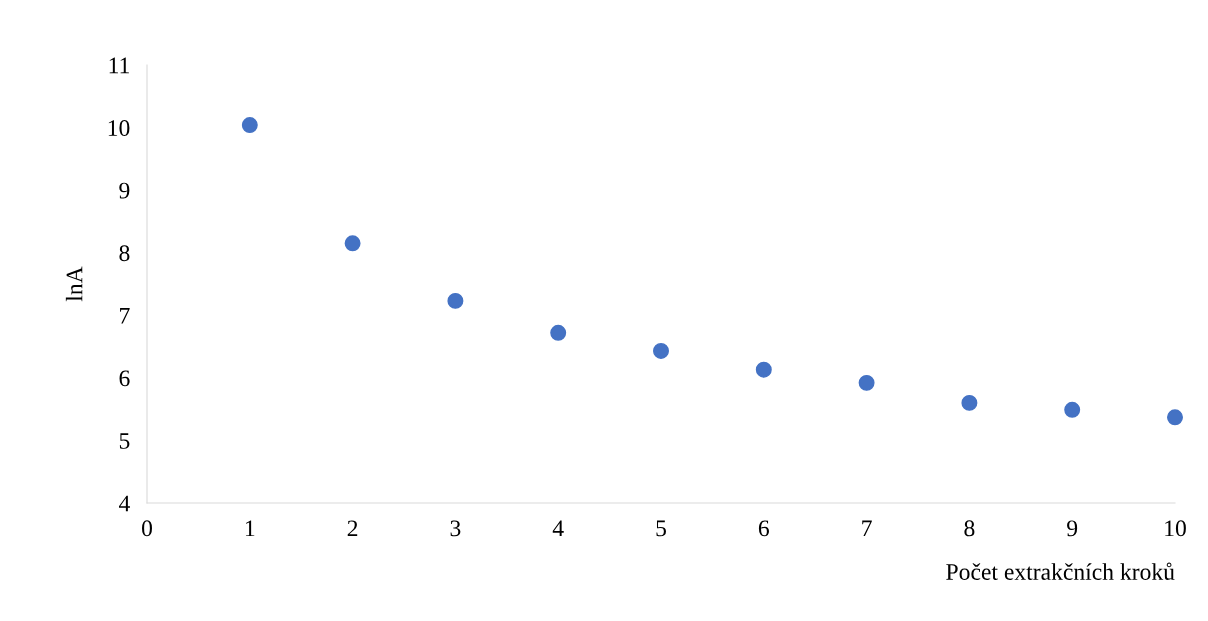 The width and height of the screenshot is (1208, 621). I want to click on y-tick-label: 8, so click(124, 253).